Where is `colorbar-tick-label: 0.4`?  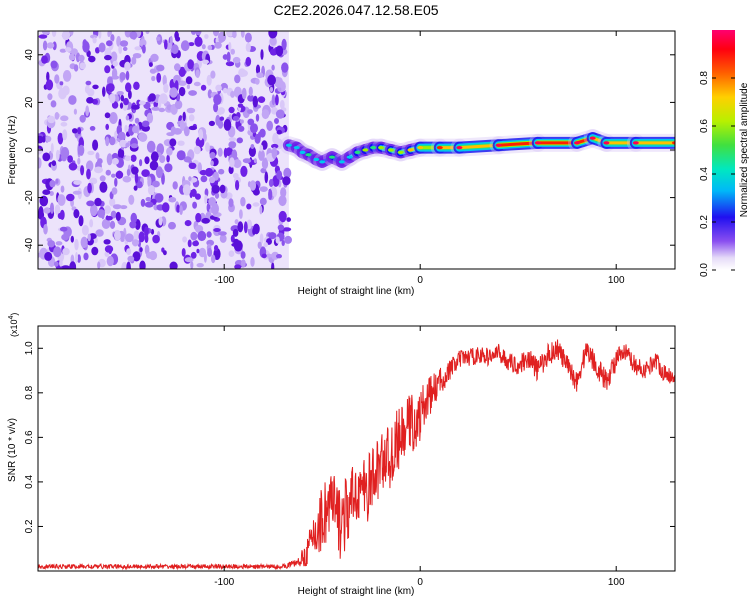 colorbar-tick-label: 0.4 is located at coordinates (704, 174).